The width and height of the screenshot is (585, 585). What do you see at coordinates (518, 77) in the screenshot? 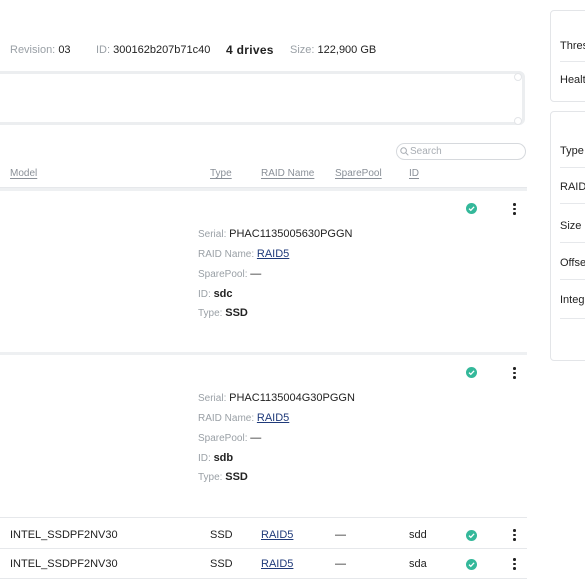
I see `scroll-up-handle` at bounding box center [518, 77].